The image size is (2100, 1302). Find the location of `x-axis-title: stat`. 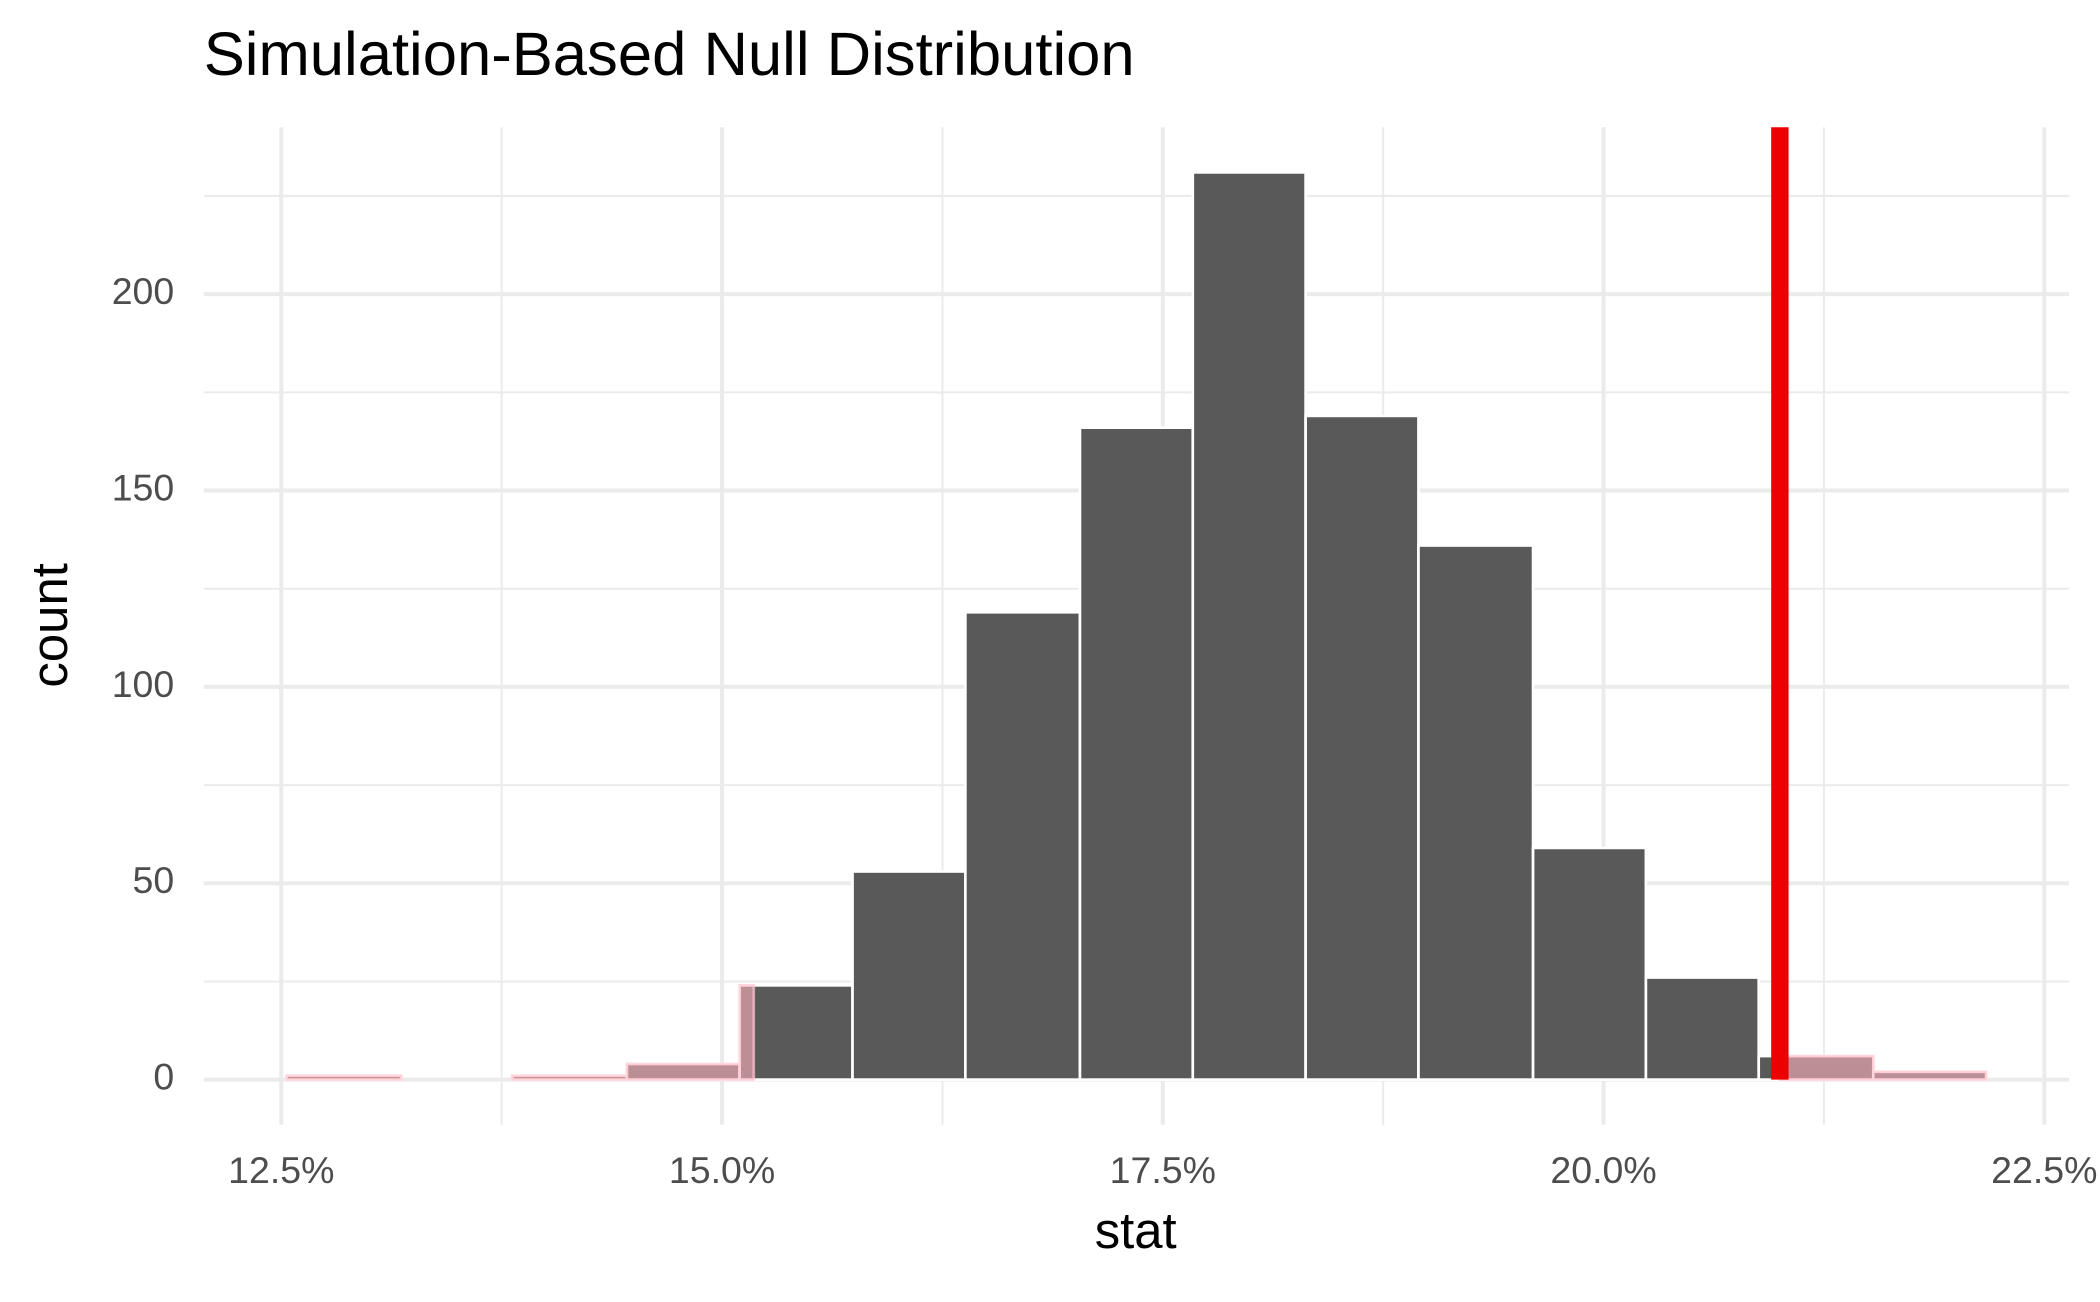

x-axis-title: stat is located at coordinates (1136, 1230).